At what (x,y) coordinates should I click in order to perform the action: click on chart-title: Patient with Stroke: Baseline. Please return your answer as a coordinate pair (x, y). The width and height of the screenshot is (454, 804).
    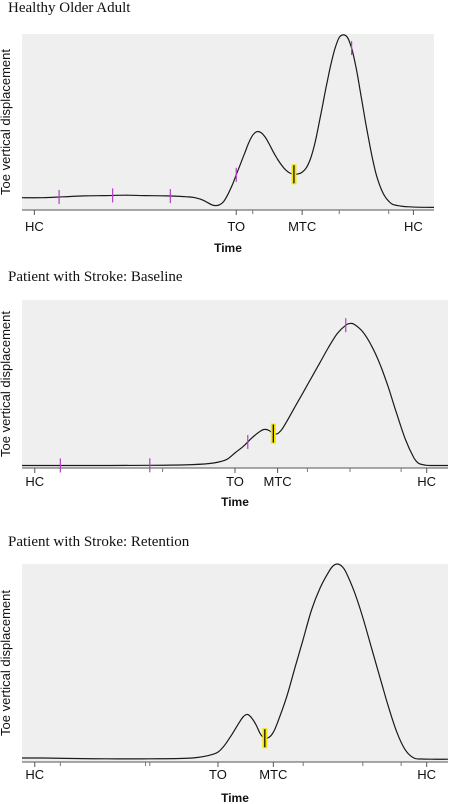
    Looking at the image, I should click on (95, 277).